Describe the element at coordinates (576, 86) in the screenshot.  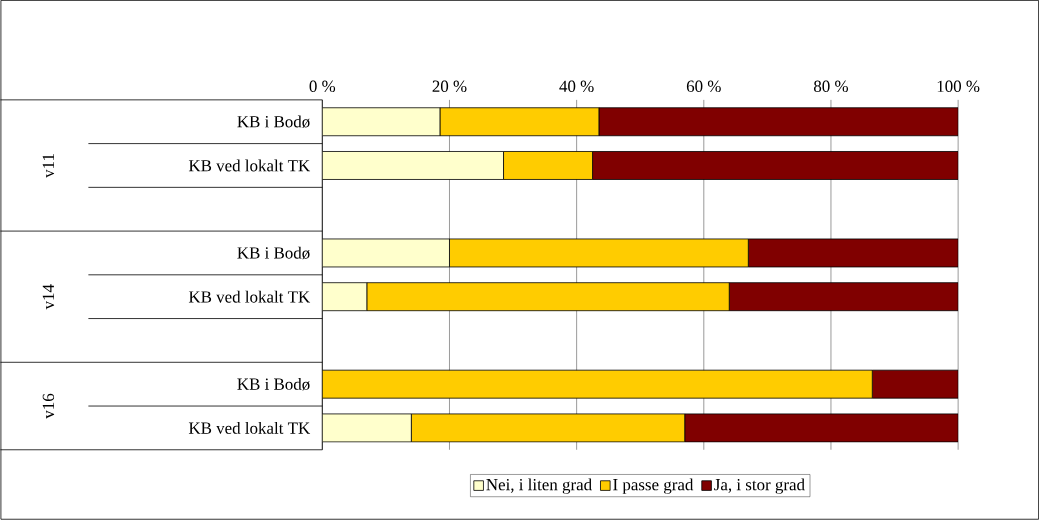
I see `x-tick-label: 40 %` at that location.